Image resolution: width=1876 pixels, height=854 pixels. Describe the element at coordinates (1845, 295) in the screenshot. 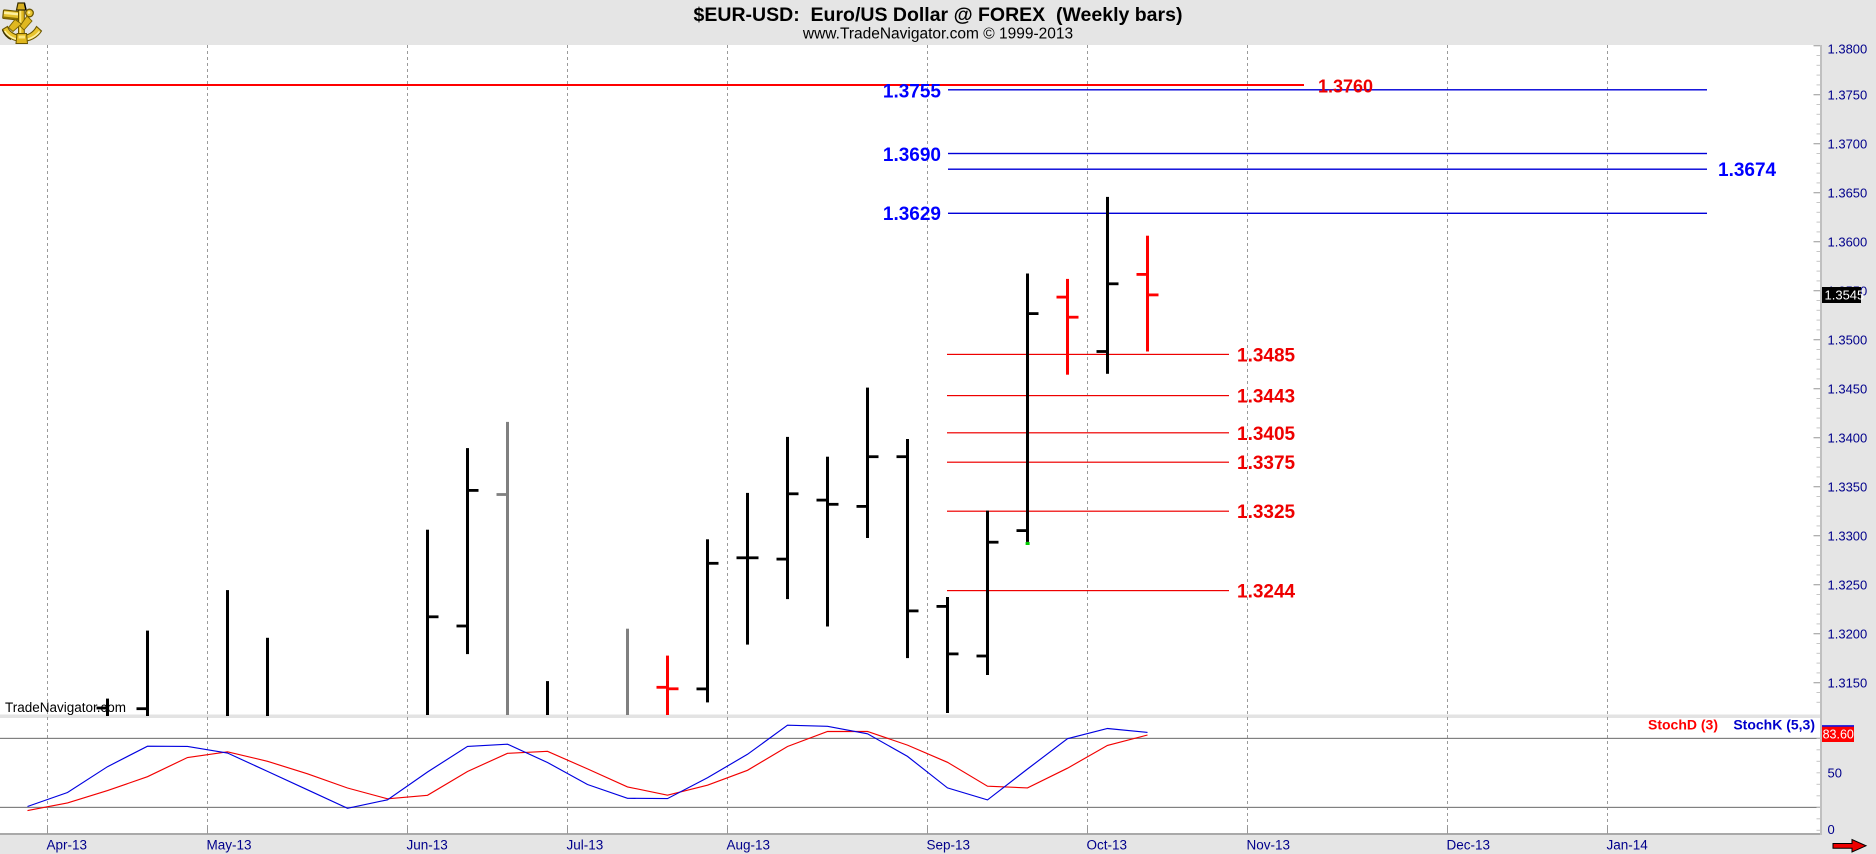

I see `svg-text: 1.3545` at that location.